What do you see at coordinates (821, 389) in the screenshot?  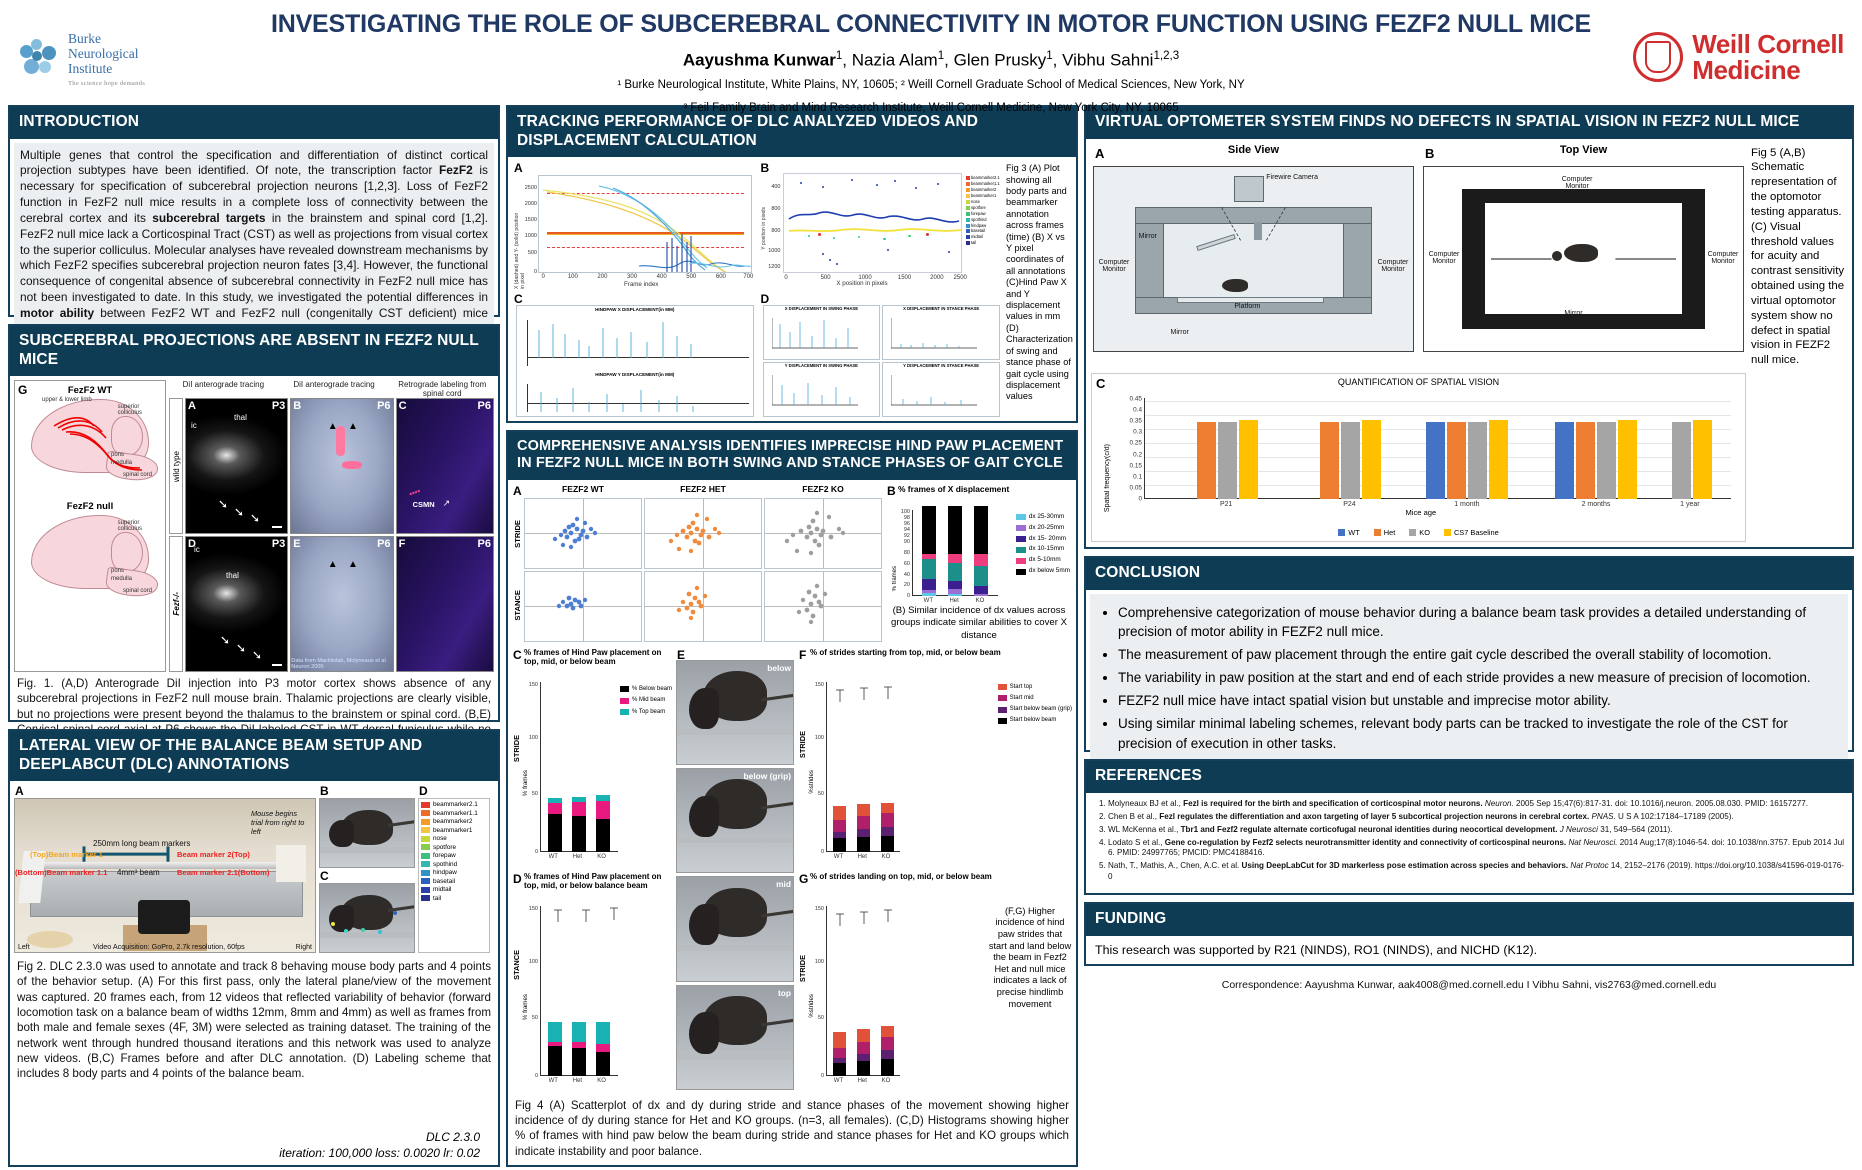 I see `fig3d-chart-3: Y DISPLACEMENT IN SWING PHASE` at bounding box center [821, 389].